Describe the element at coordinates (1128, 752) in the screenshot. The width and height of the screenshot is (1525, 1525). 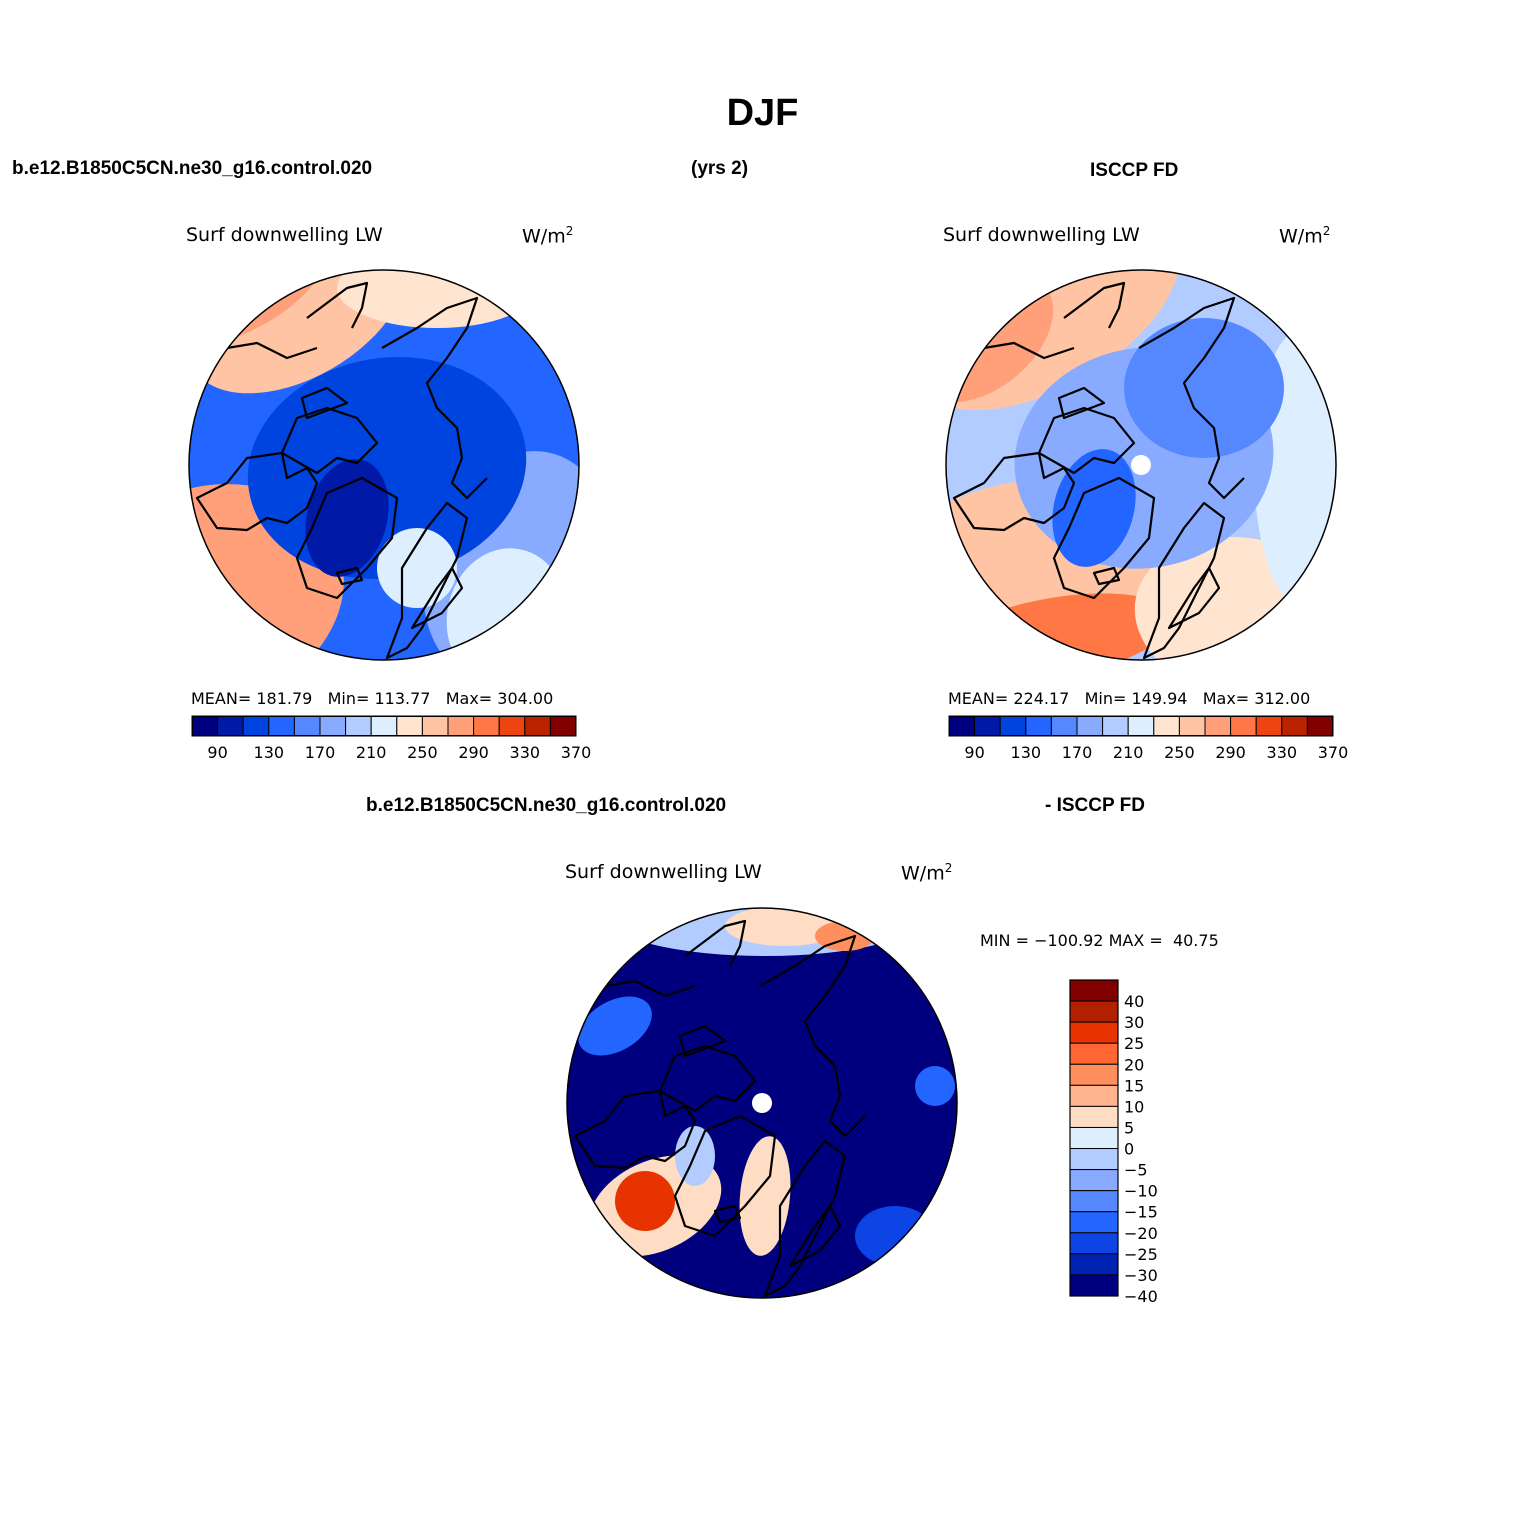
I see `colorbar-tick-label: 210` at that location.